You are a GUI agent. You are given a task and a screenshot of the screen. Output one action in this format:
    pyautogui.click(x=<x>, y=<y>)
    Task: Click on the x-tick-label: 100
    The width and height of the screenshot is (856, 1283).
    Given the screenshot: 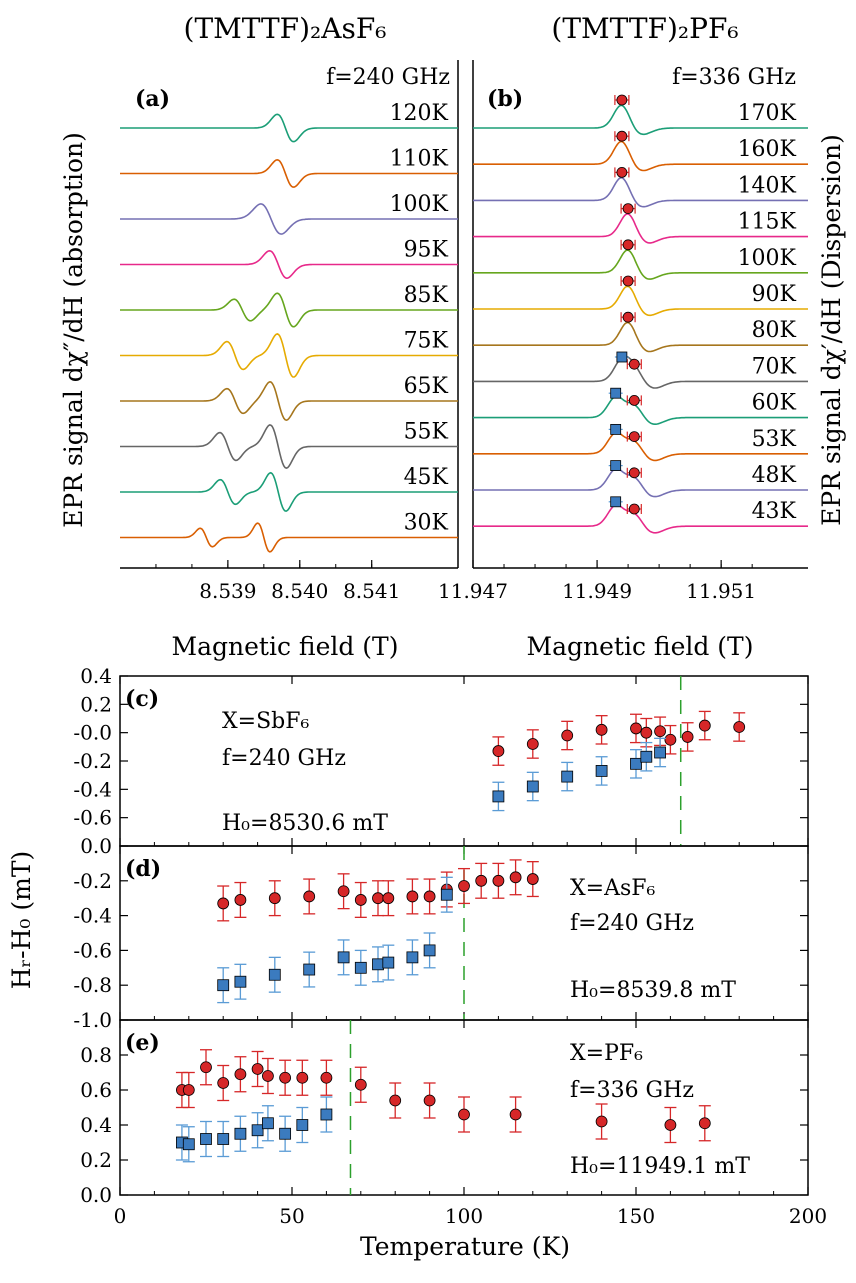 What is the action you would take?
    pyautogui.click(x=464, y=1216)
    